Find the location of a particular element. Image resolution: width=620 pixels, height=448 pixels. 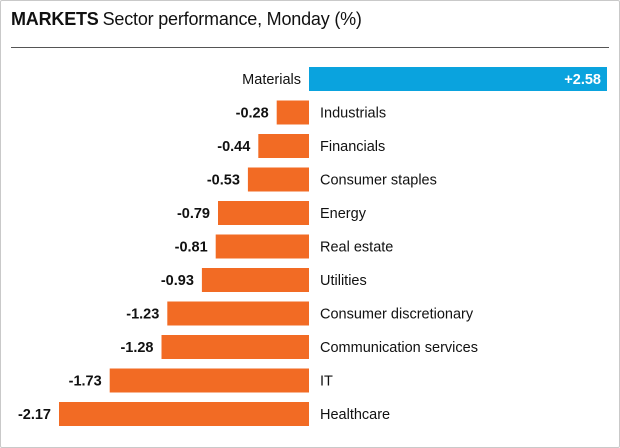

category-label: Consumer discretionary is located at coordinates (397, 315).